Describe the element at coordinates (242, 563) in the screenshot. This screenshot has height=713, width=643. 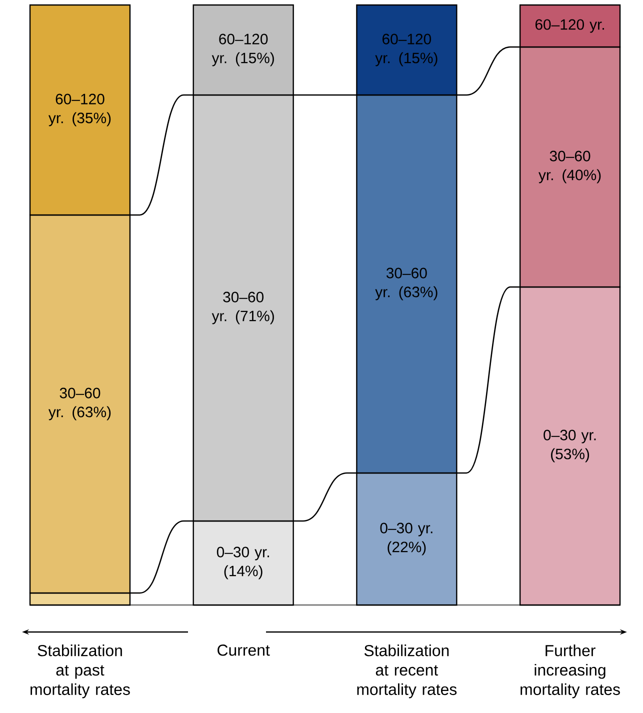
I see `data-label: 0–30 yr. (14%)` at that location.